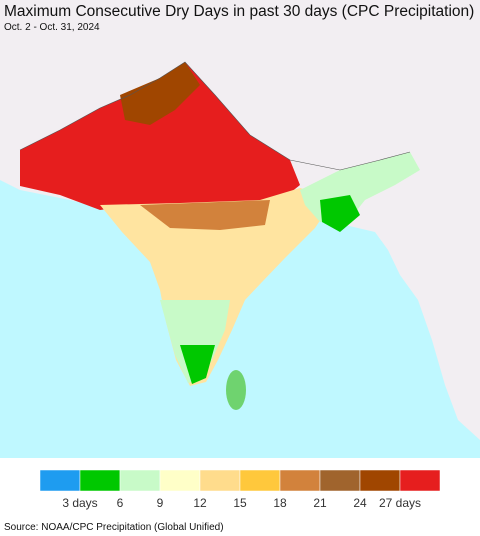 The image size is (480, 536). I want to click on legend: 3 days 6 9 12 15 18 21 24 27 days, so click(240, 489).